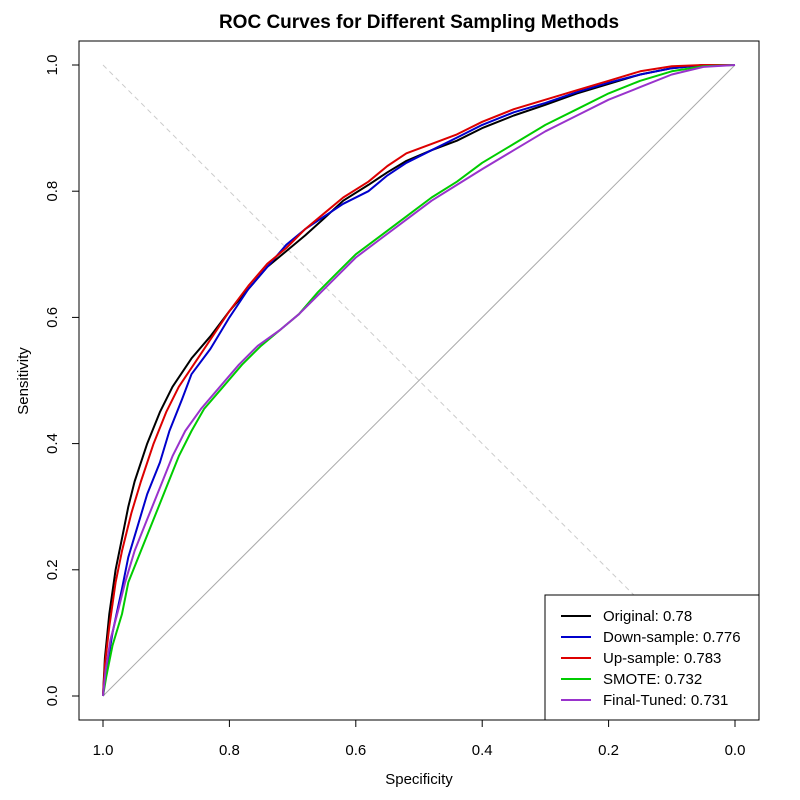  What do you see at coordinates (229, 750) in the screenshot?
I see `x-tick-label: 0.8` at bounding box center [229, 750].